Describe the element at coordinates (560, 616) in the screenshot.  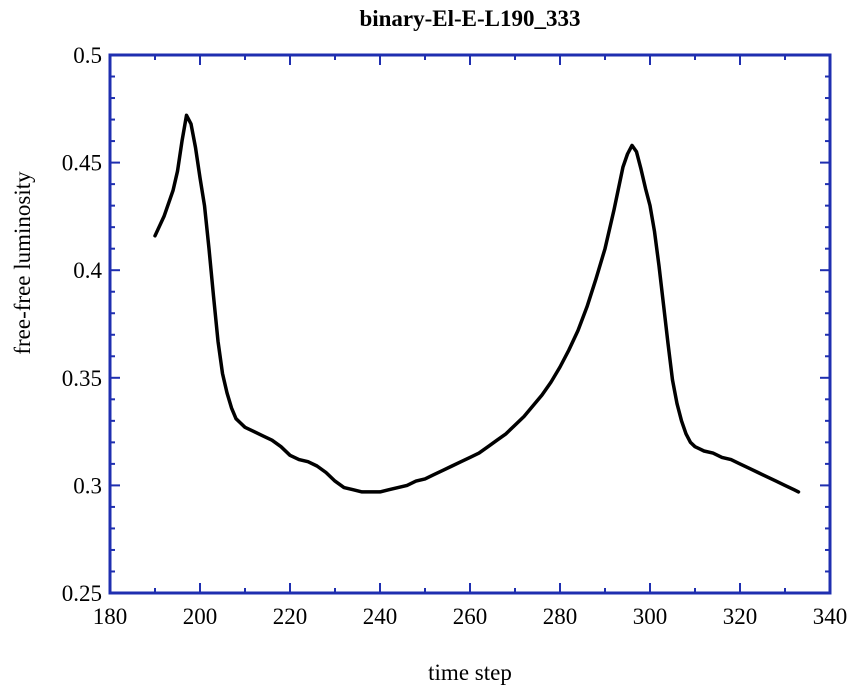
I see `x-tick-label: 280` at that location.